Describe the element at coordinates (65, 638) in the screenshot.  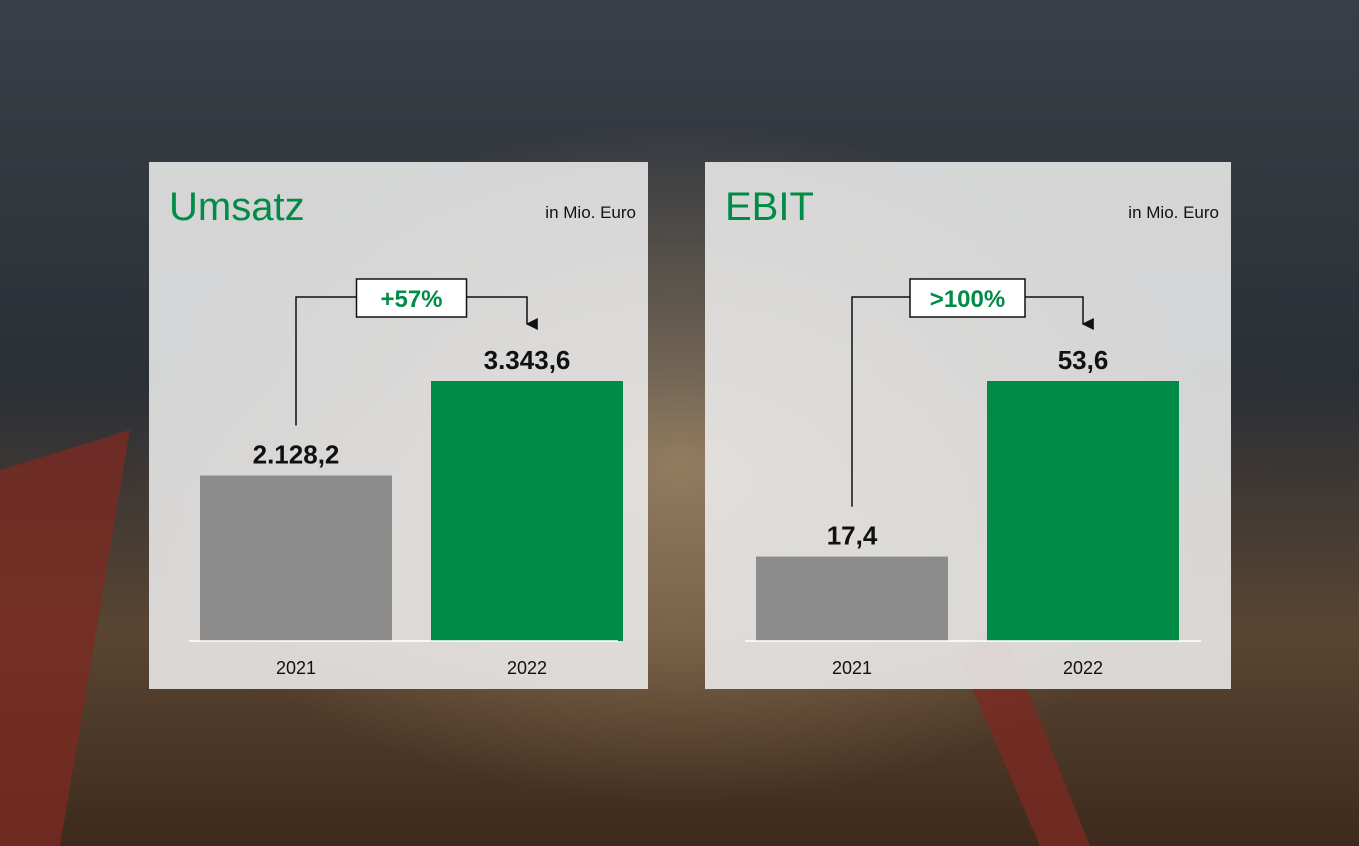
I see `background-tray` at that location.